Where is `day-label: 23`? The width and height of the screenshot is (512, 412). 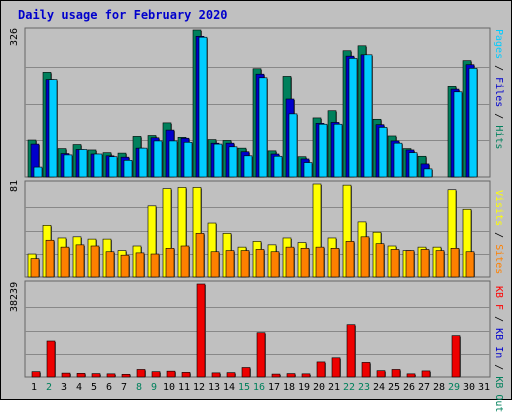
day-label: 23 is located at coordinates (364, 387).